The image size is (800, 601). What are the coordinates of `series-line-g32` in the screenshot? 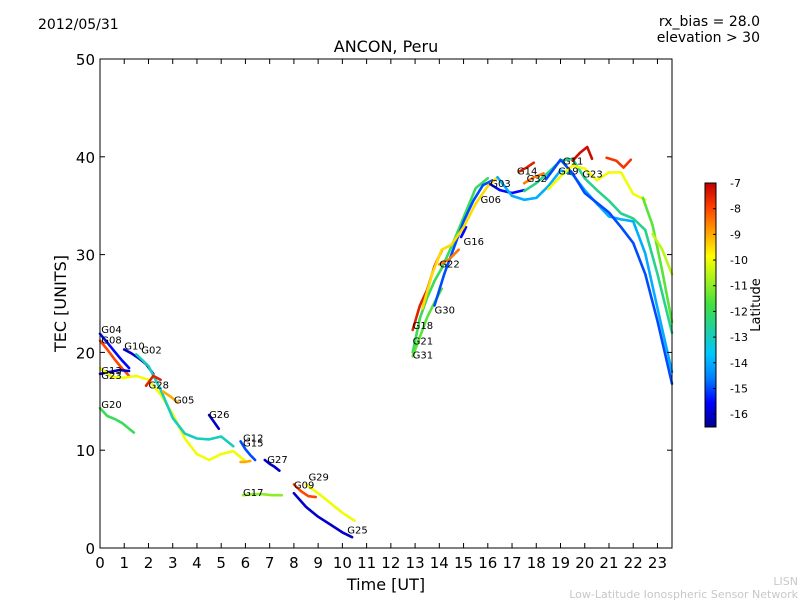 It's located at (533, 178).